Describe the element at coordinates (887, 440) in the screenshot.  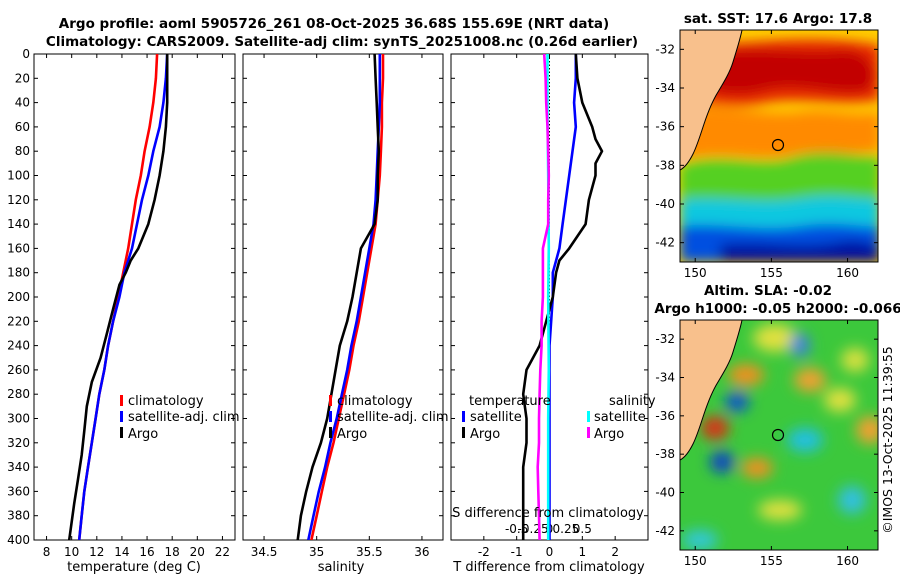
I see `watermark: ©IMOS 13-Oct-2025 11:39:55` at that location.